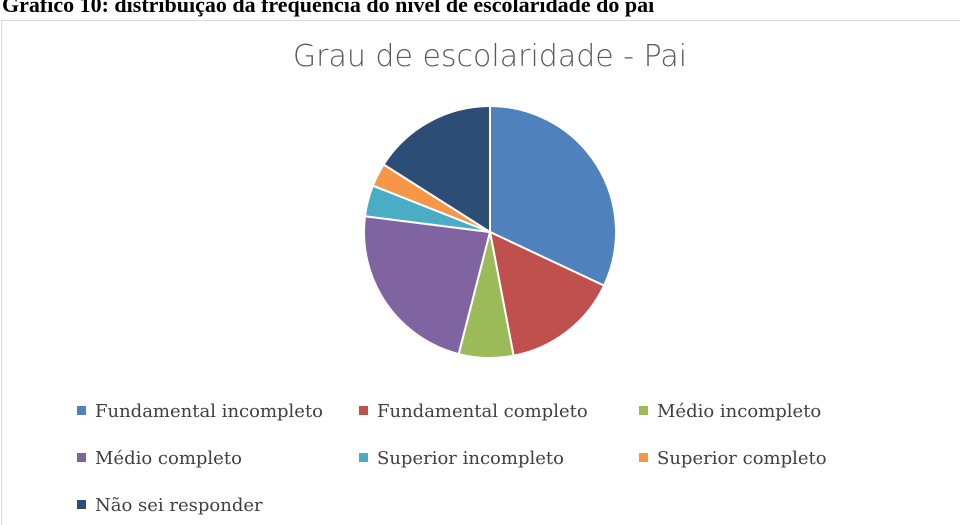 Image resolution: width=960 pixels, height=525 pixels. I want to click on legend-label: Médio completo, so click(168, 458).